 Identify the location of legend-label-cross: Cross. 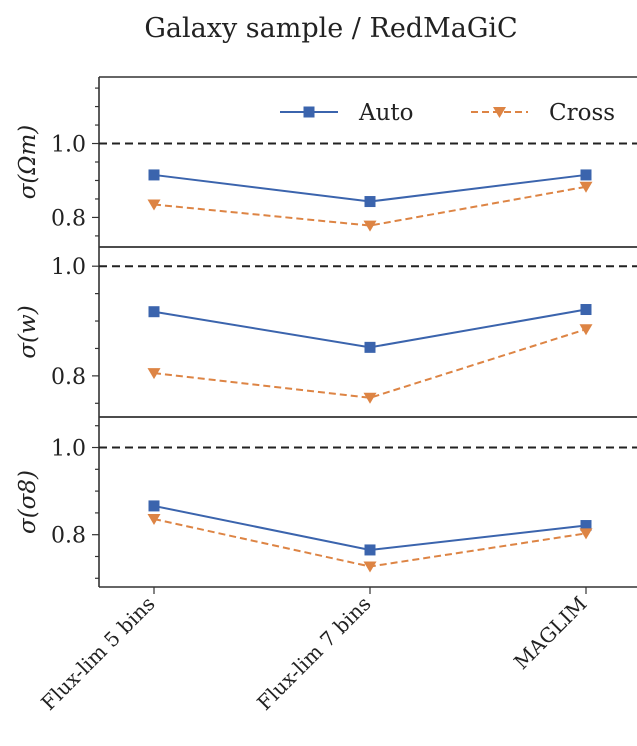
(582, 113).